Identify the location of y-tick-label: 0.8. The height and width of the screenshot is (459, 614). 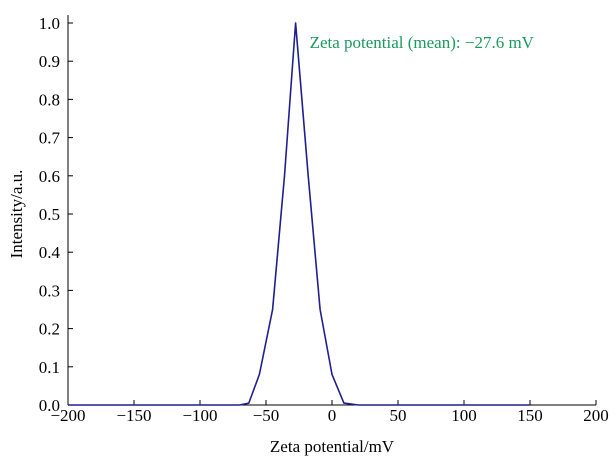
(49, 99).